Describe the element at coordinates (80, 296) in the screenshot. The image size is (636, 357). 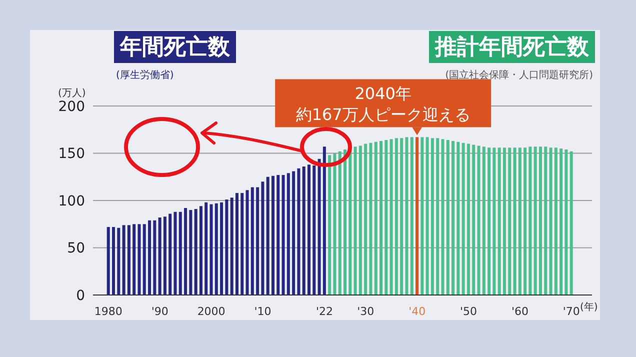
I see `y-tick-label: 0` at that location.